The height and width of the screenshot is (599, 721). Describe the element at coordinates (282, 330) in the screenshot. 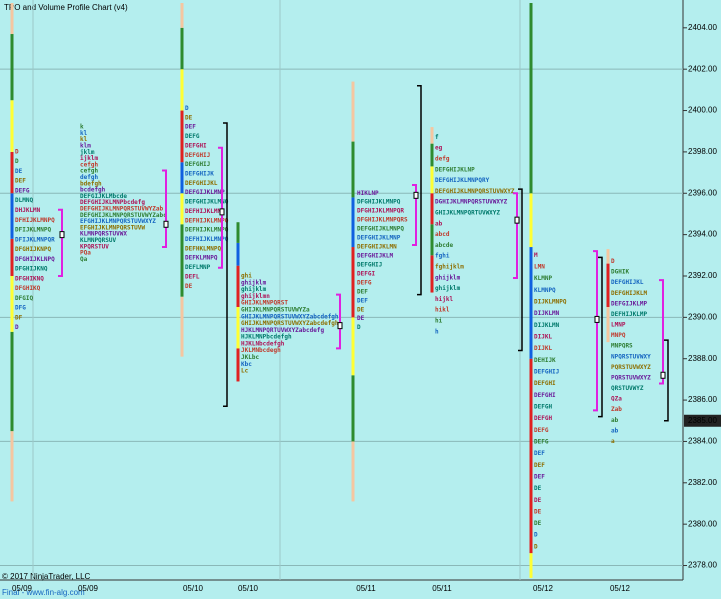

I see `tpo-row: HJKLMNPQRTUVWXYZabcdefg` at that location.